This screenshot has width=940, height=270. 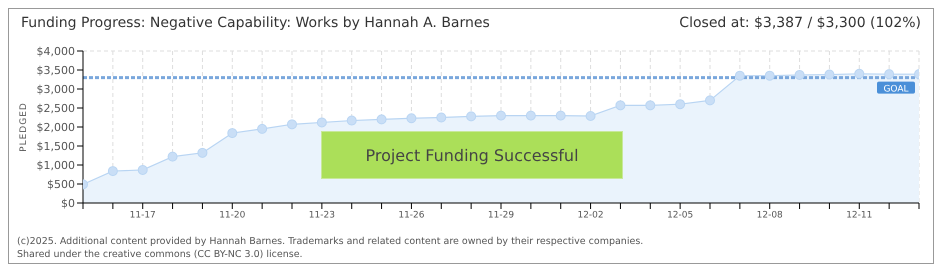 I want to click on y-tick-label: $2,500, so click(x=55, y=108).